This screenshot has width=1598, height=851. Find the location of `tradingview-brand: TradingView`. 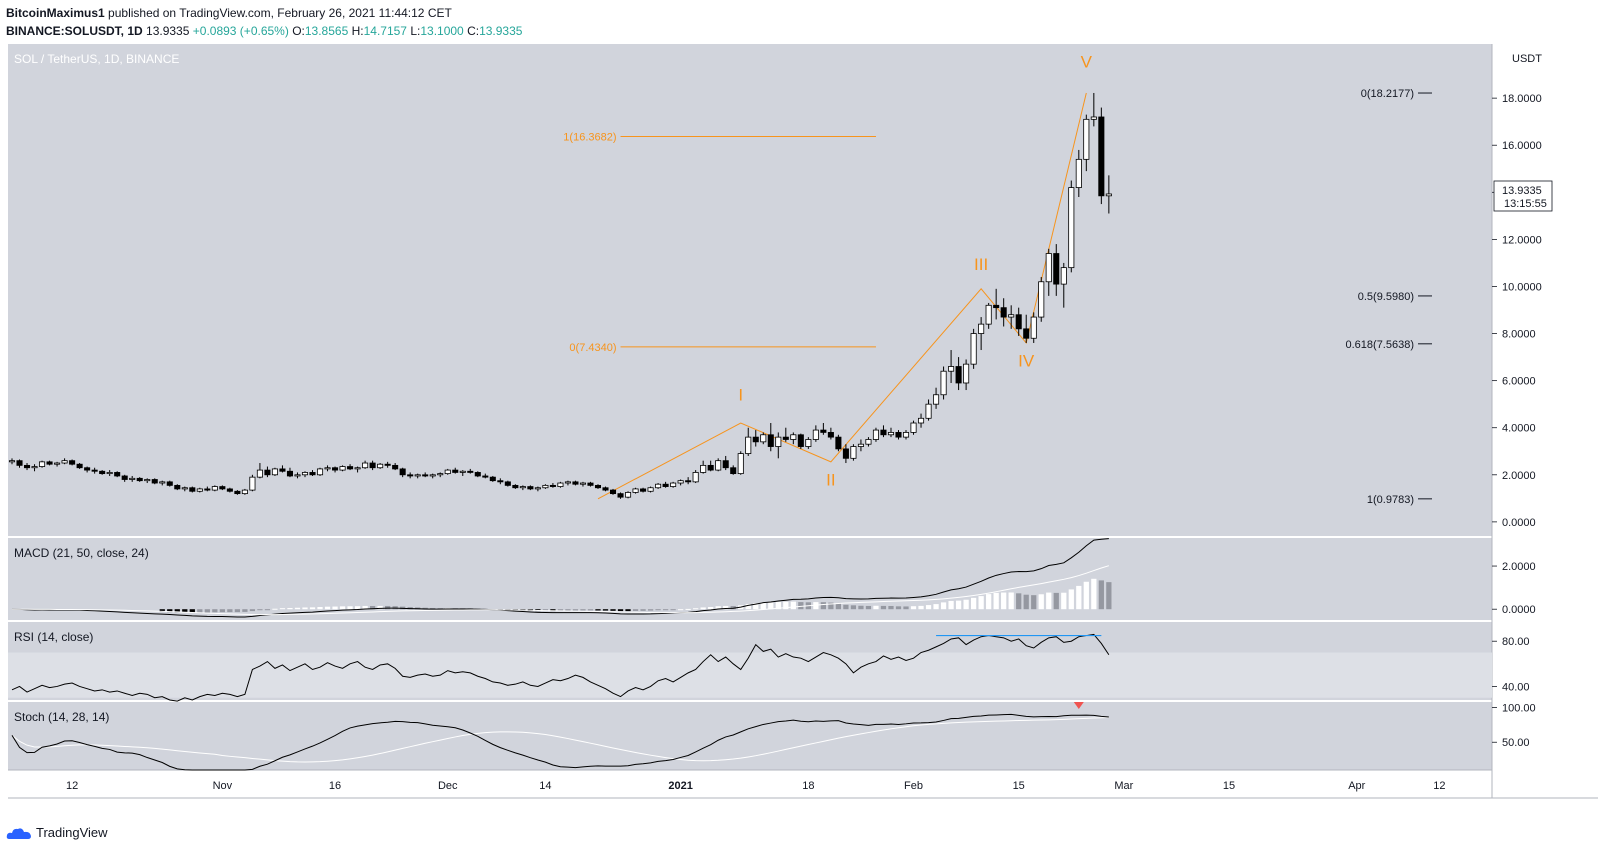

tradingview-brand: TradingView is located at coordinates (72, 832).